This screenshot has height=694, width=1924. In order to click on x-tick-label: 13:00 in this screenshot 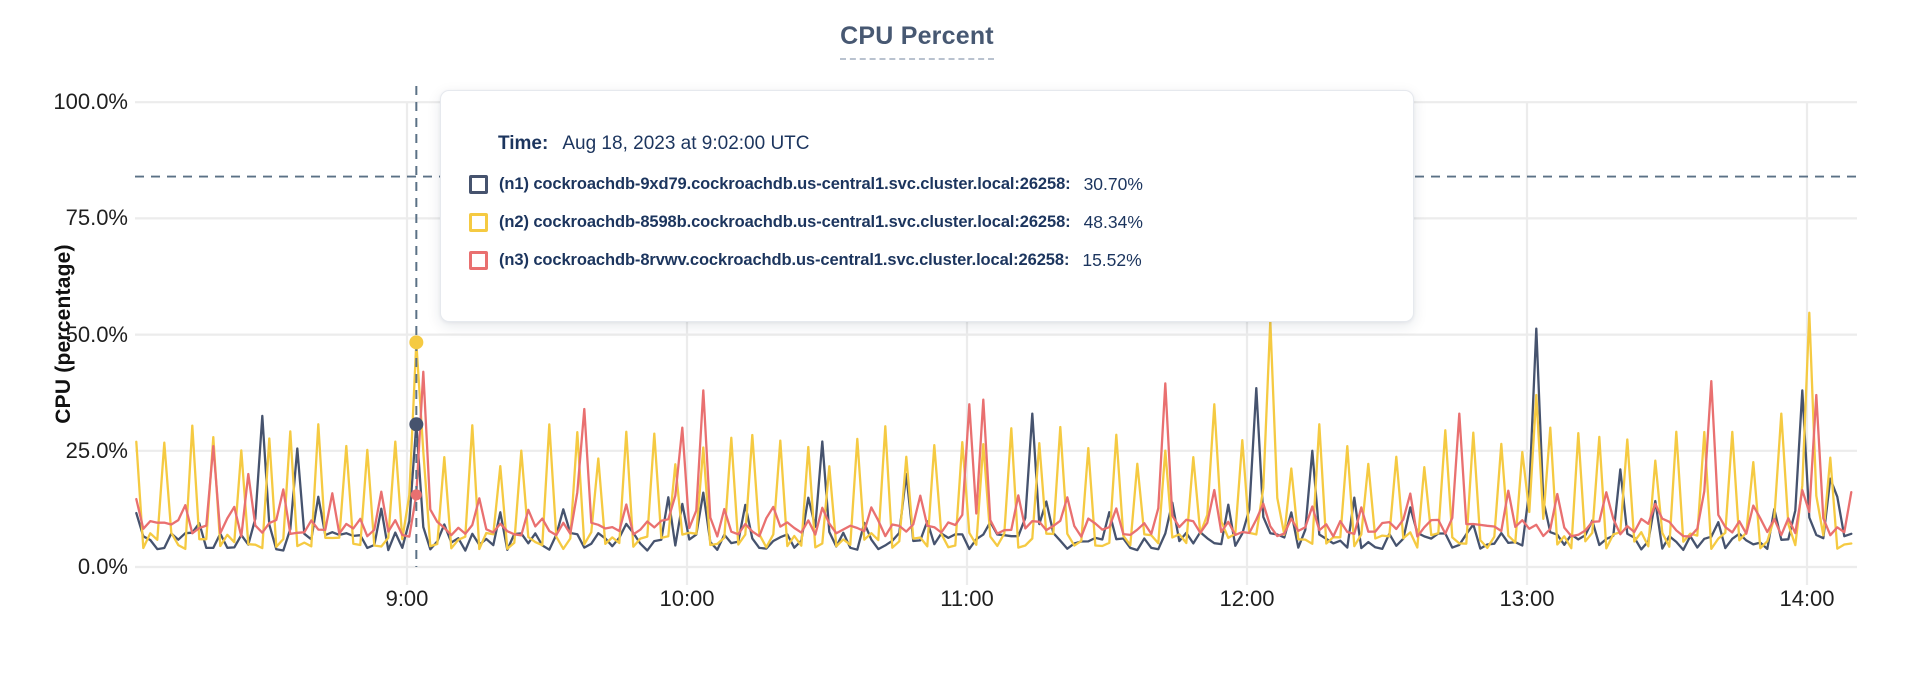, I will do `click(1527, 598)`.